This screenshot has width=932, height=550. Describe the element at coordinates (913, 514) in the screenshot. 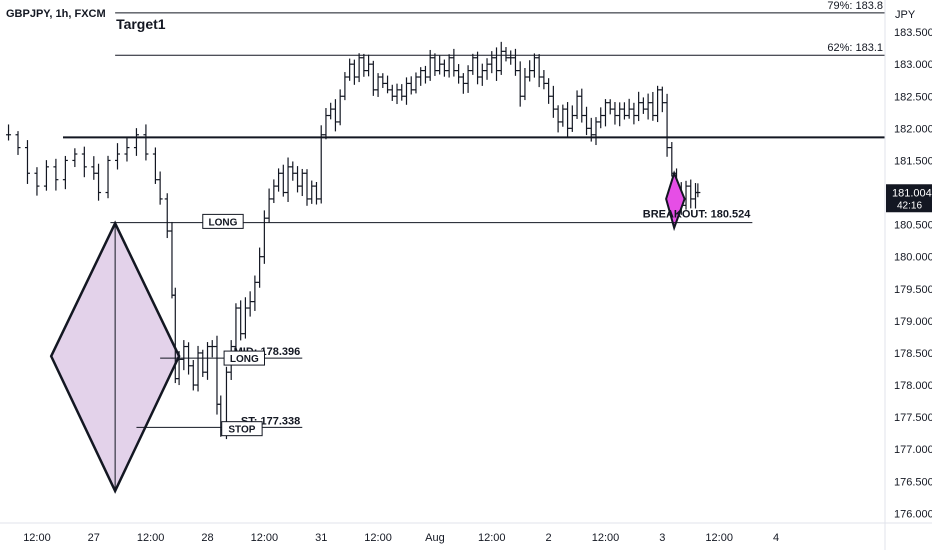

I see `price-tick: 176.000` at that location.